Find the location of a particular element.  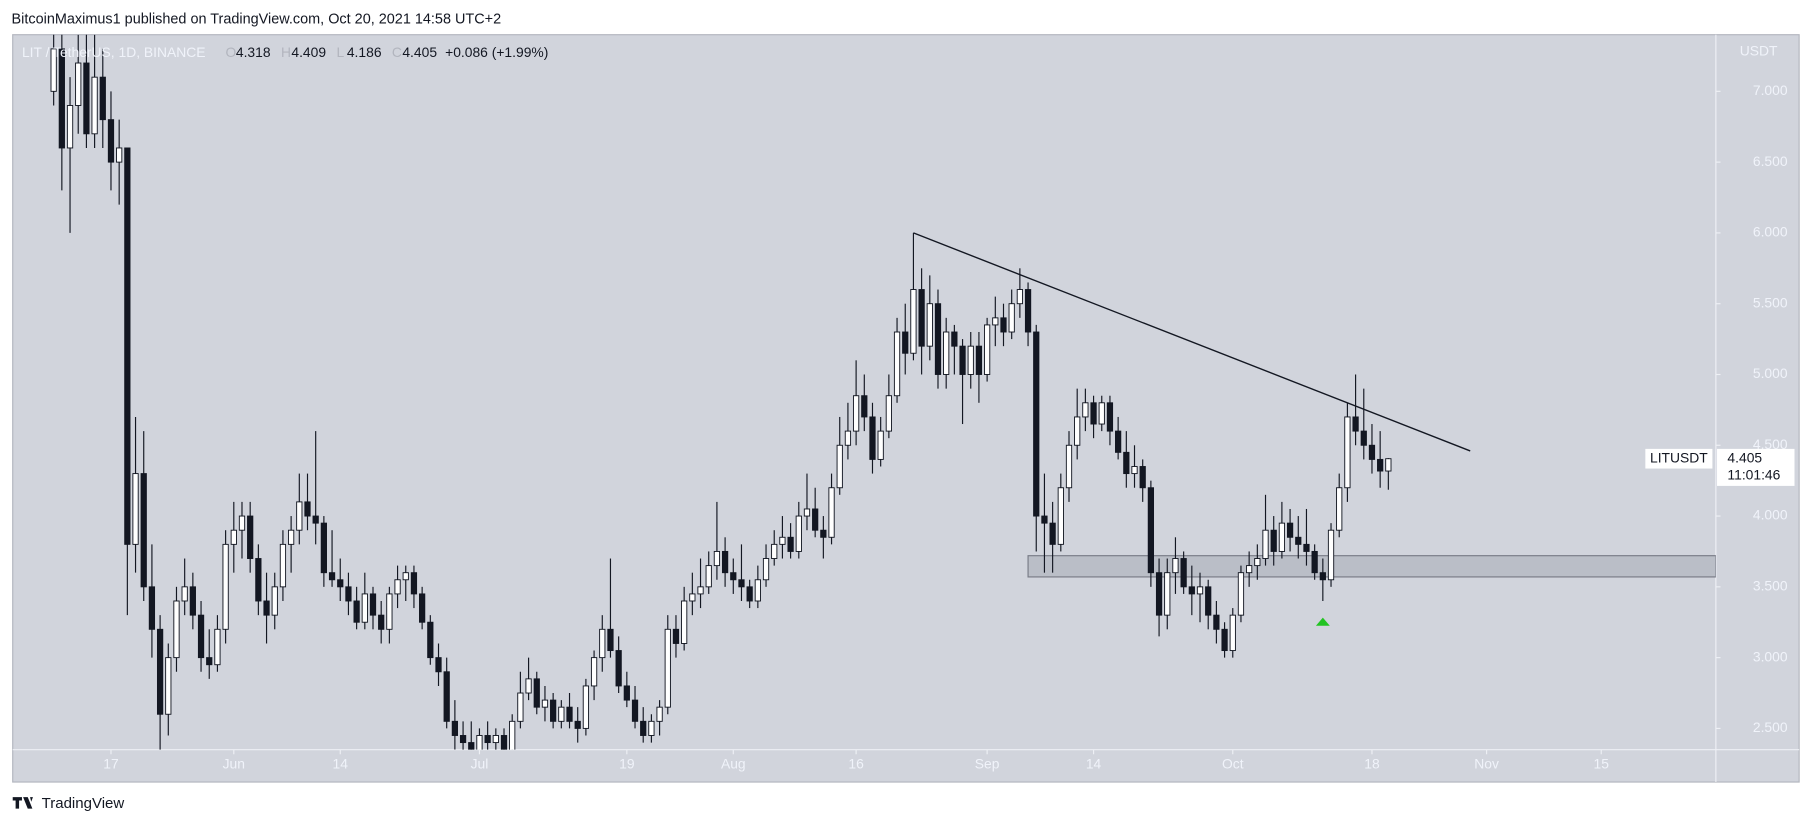

y-tick-label: 7.000 is located at coordinates (1770, 90).